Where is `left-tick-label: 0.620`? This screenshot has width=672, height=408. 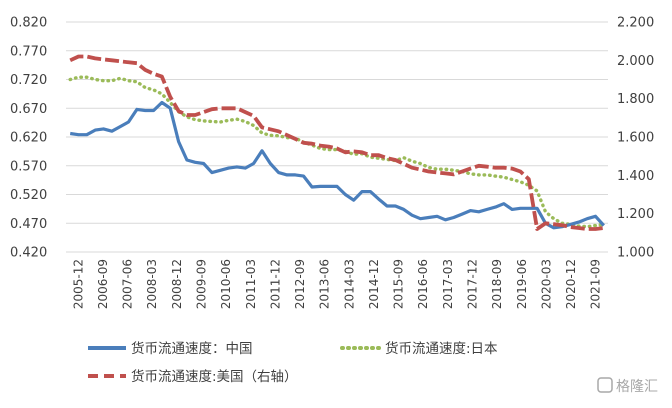 left-tick-label: 0.620 is located at coordinates (28, 138).